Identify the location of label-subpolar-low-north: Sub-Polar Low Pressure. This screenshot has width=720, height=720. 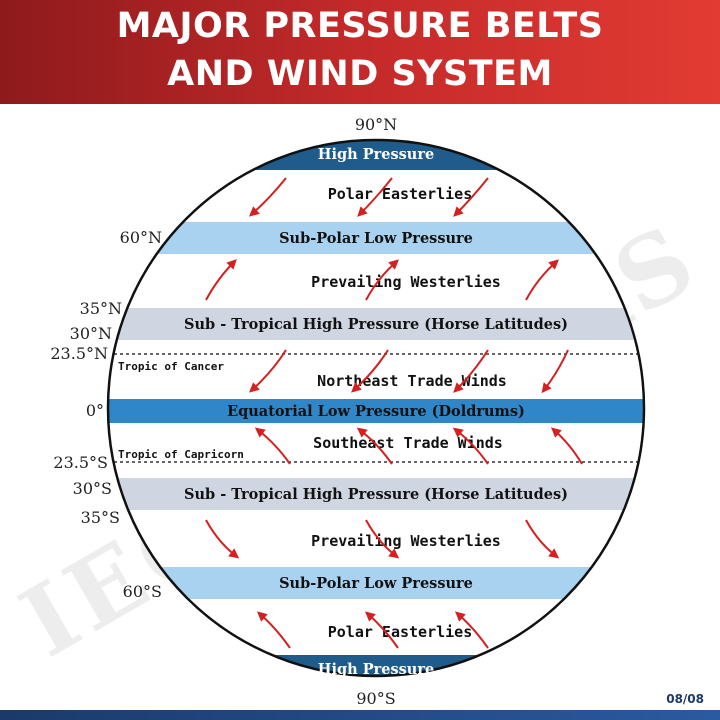
(376, 238).